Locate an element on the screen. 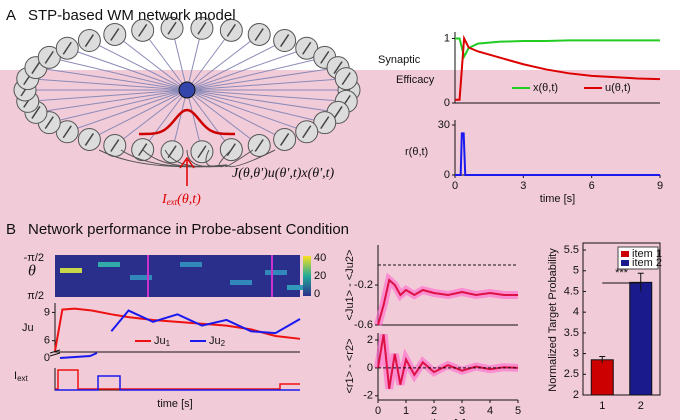  iext-red is located at coordinates (177, 379).